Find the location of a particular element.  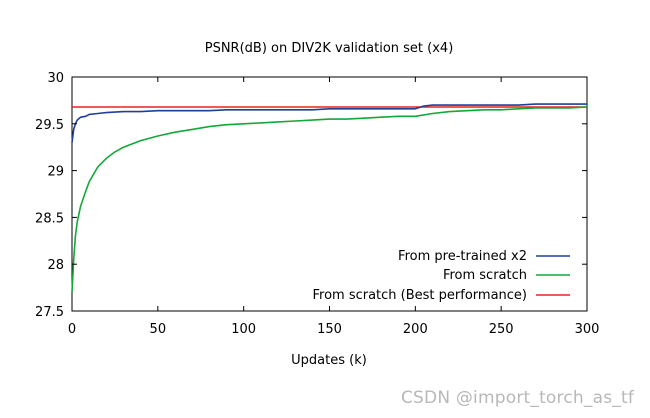

legend-label: From pre-trained x2 is located at coordinates (462, 256).